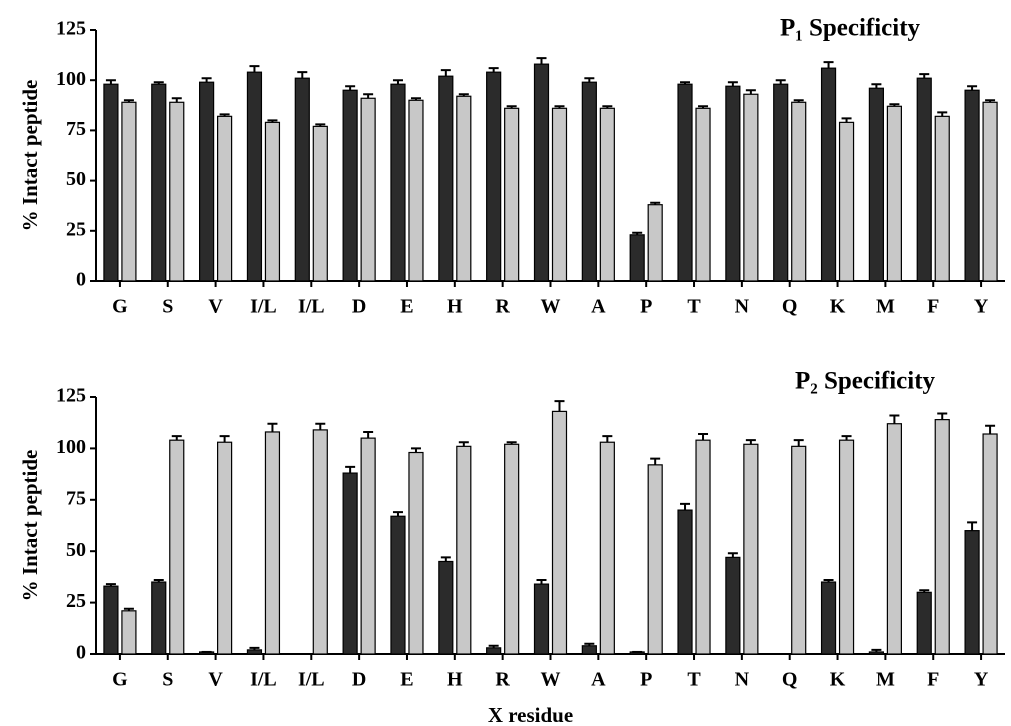  Describe the element at coordinates (646, 307) in the screenshot. I see `x-tick-label: P` at that location.